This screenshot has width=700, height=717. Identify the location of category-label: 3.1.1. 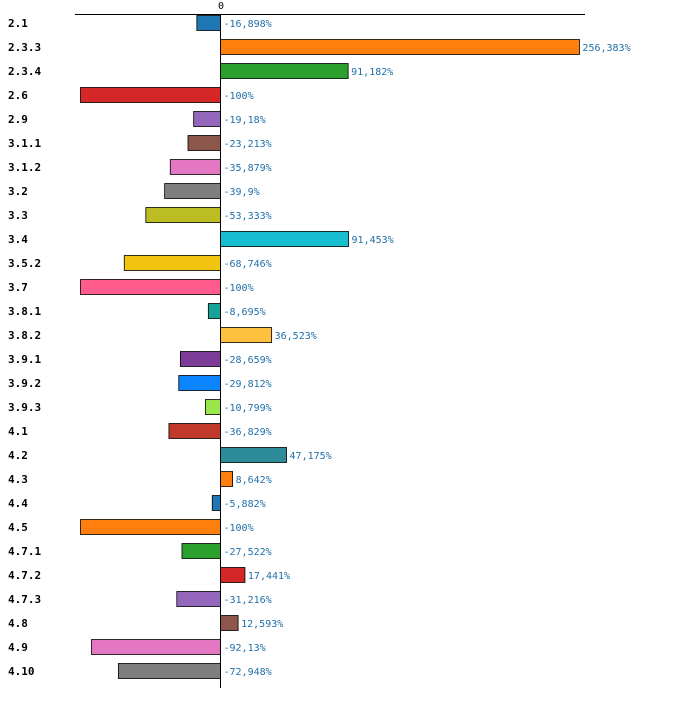
(24, 143).